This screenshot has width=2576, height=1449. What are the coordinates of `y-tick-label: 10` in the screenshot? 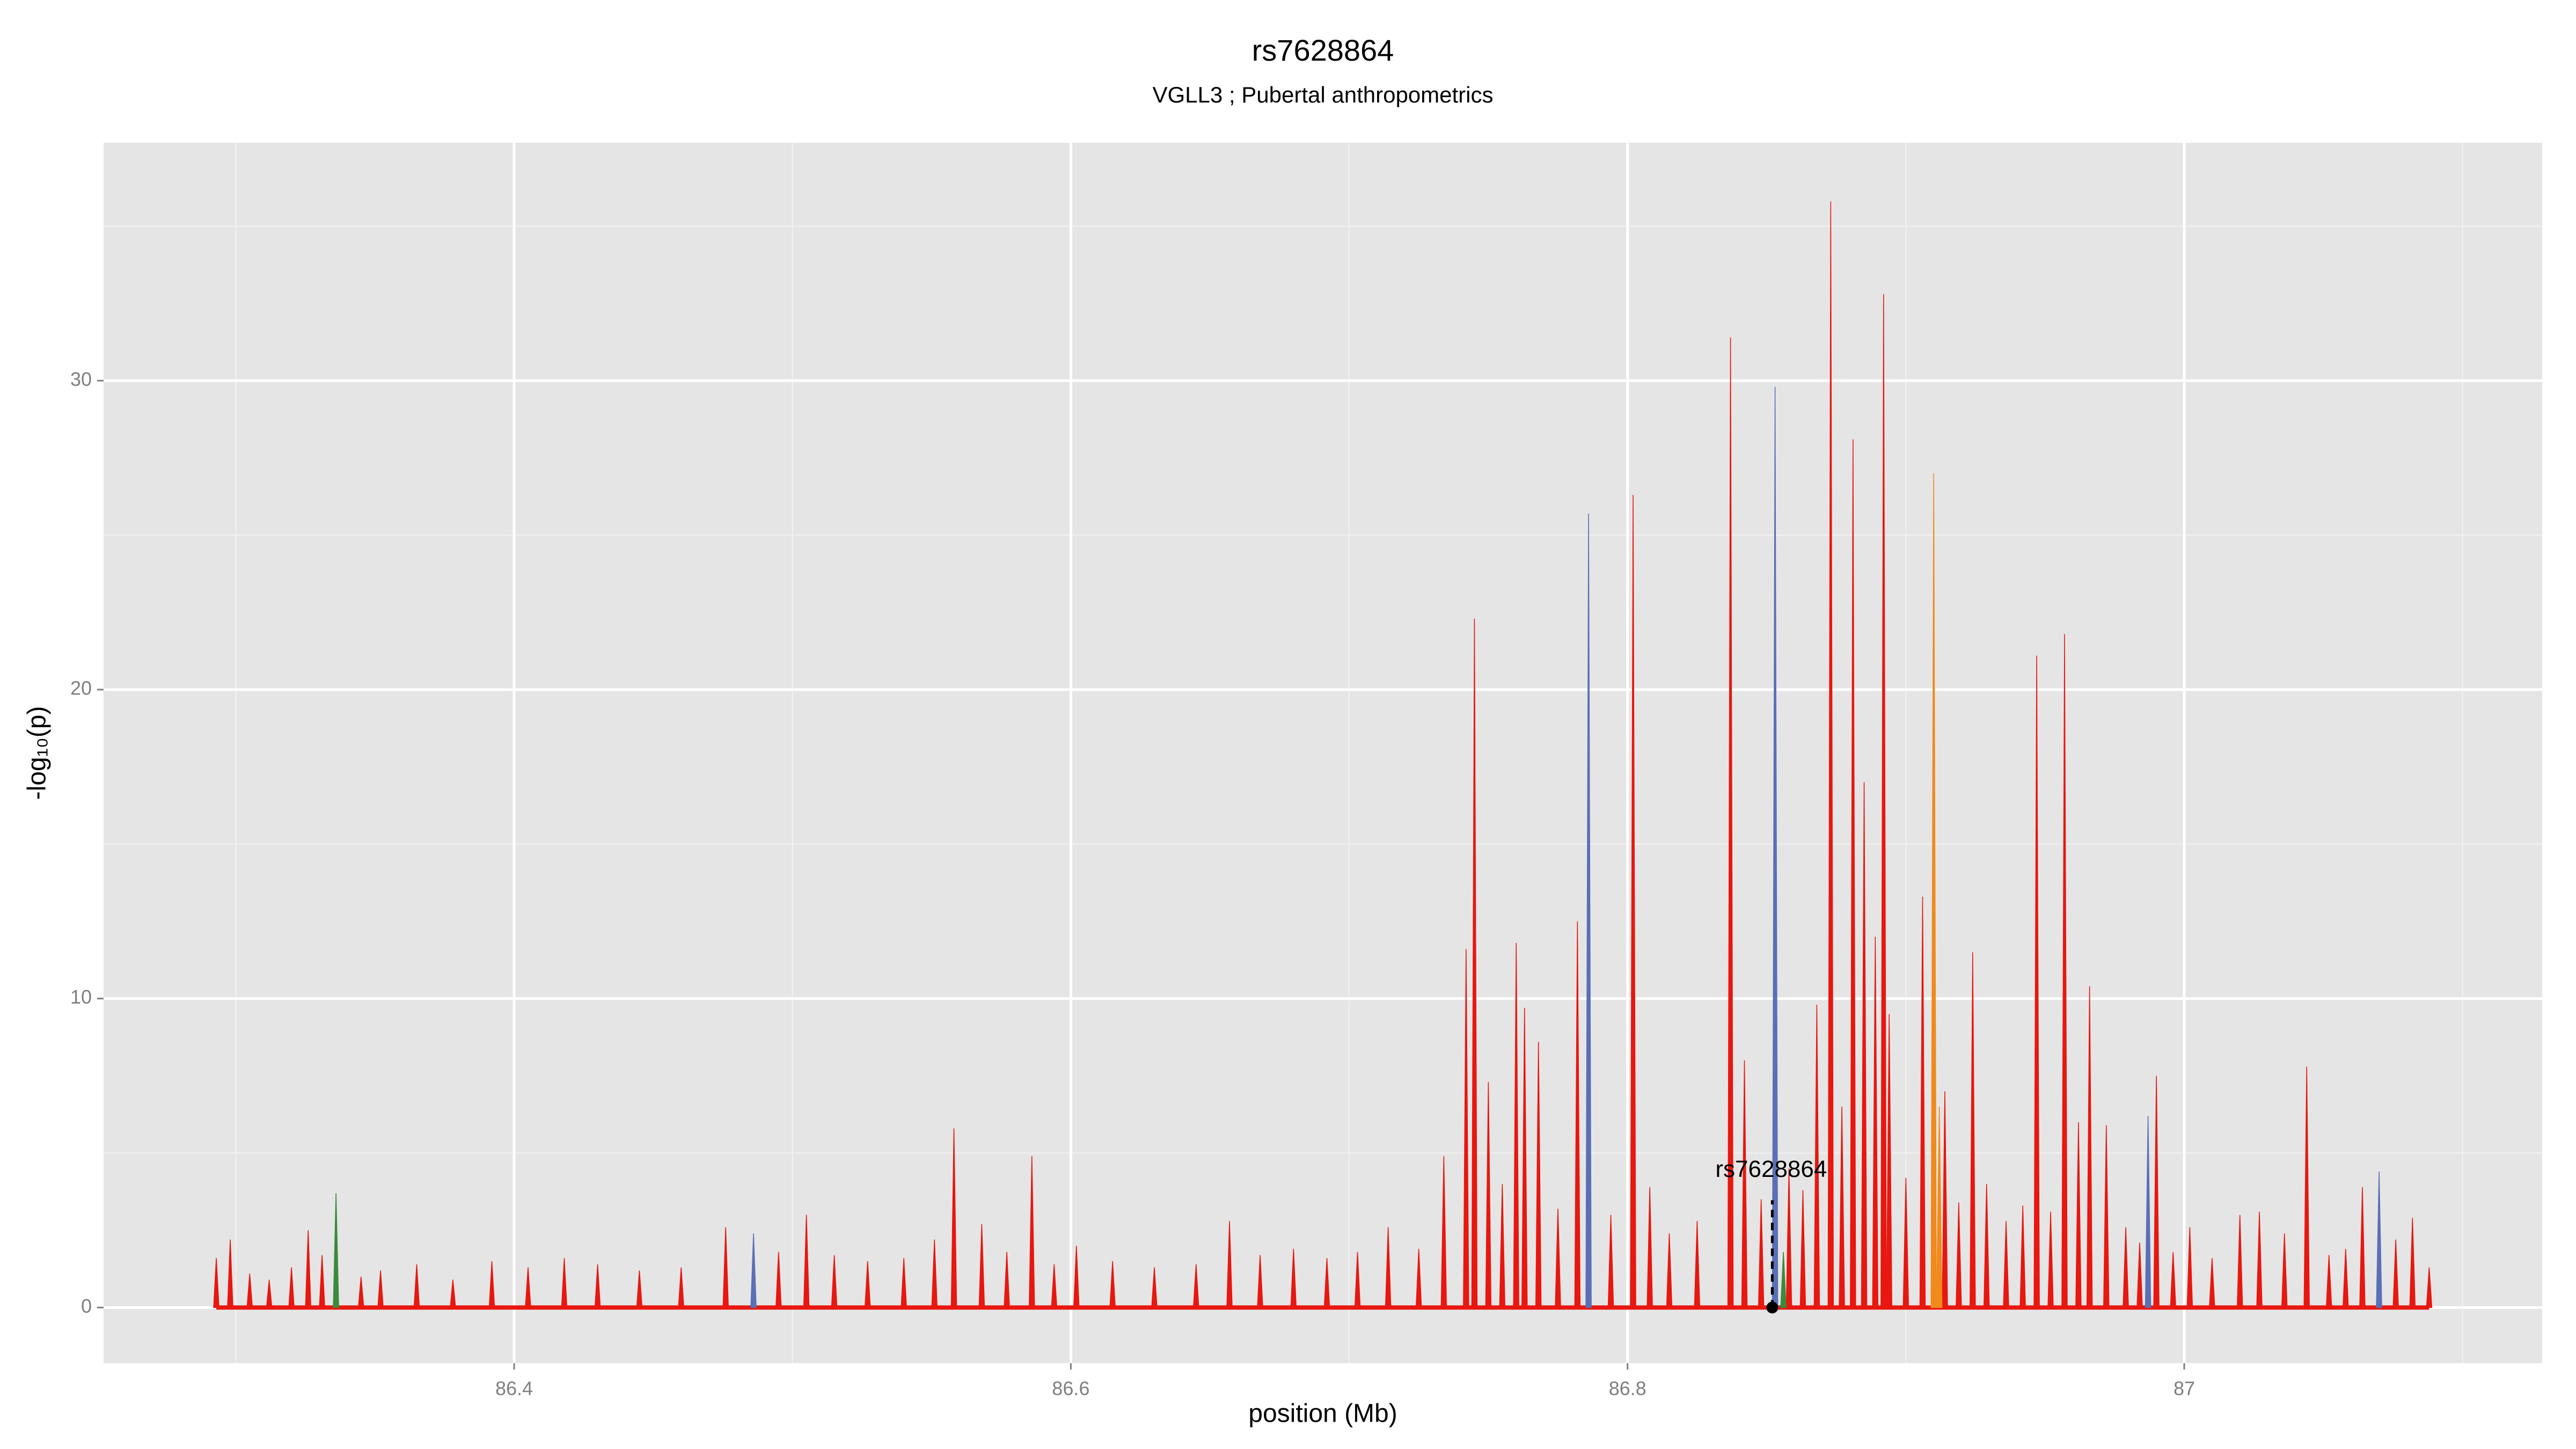 It's located at (81, 997).